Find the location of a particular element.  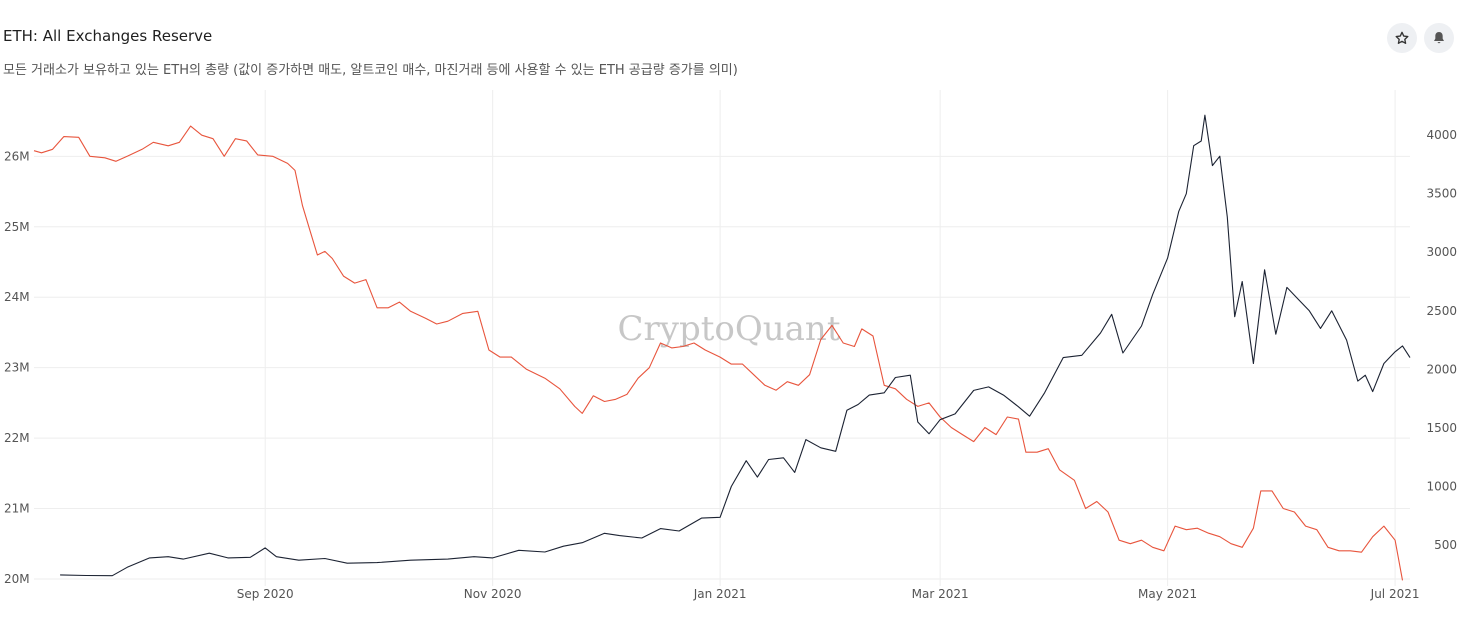

y-left-tick-label: 22M is located at coordinates (17, 438).